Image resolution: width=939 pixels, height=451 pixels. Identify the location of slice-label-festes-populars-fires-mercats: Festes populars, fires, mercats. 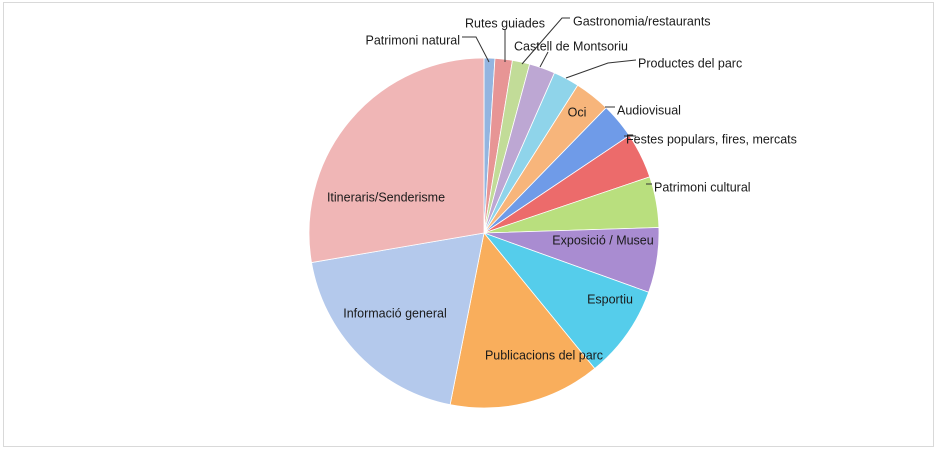
(711, 139).